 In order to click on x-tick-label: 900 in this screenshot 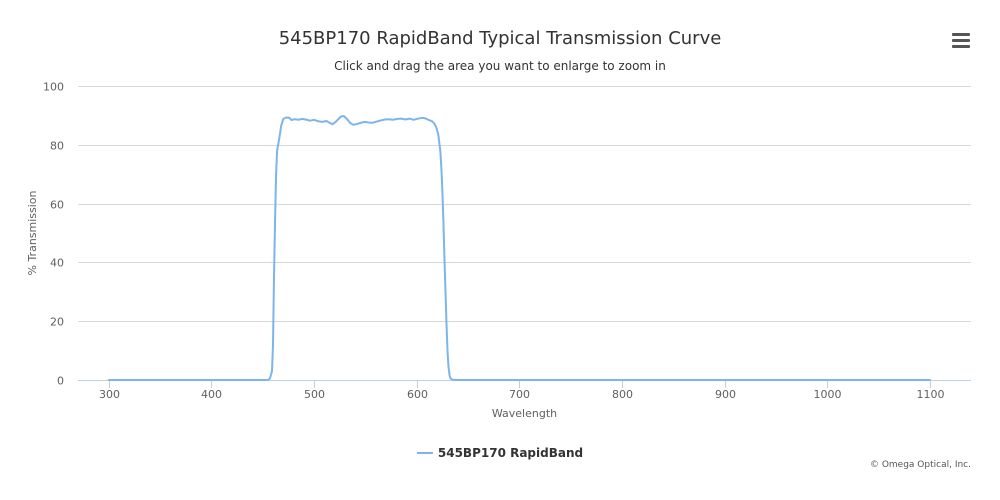, I will do `click(725, 394)`.